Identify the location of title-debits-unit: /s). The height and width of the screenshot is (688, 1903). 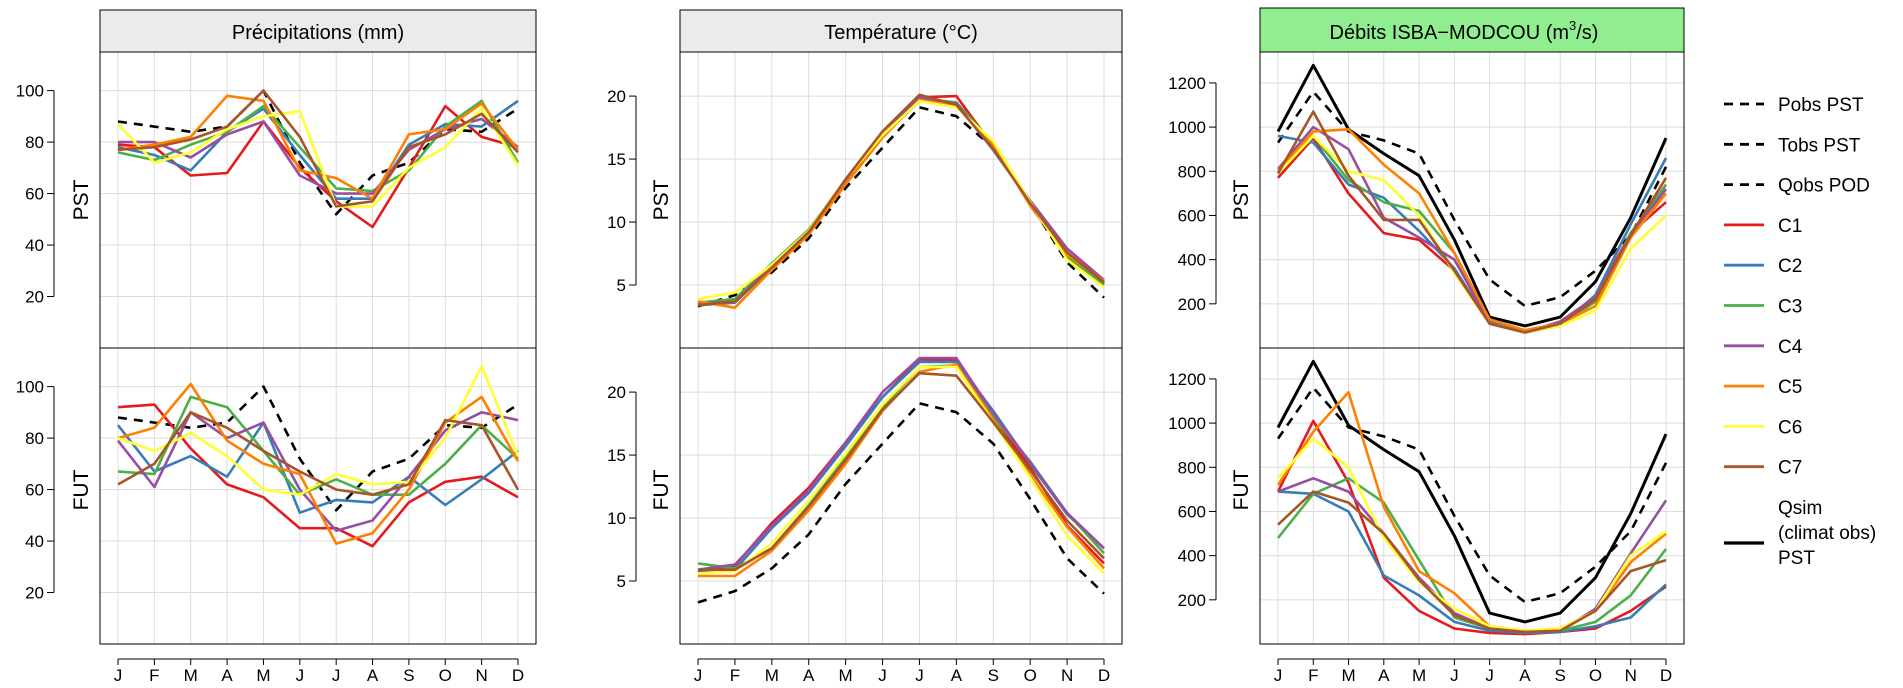
(1587, 33).